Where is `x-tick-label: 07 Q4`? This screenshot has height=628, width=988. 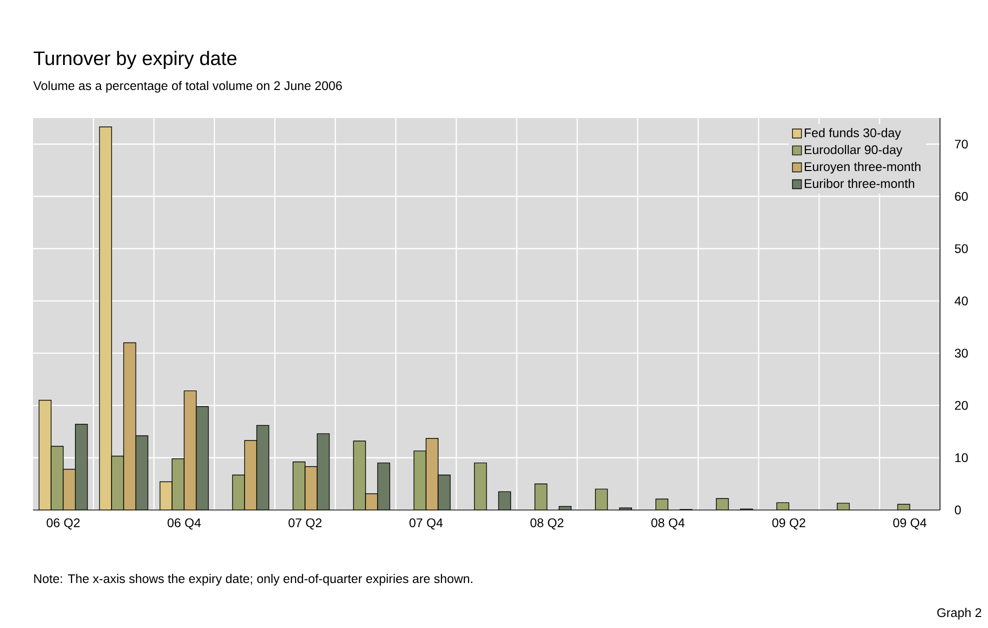
x-tick-label: 07 Q4 is located at coordinates (426, 524).